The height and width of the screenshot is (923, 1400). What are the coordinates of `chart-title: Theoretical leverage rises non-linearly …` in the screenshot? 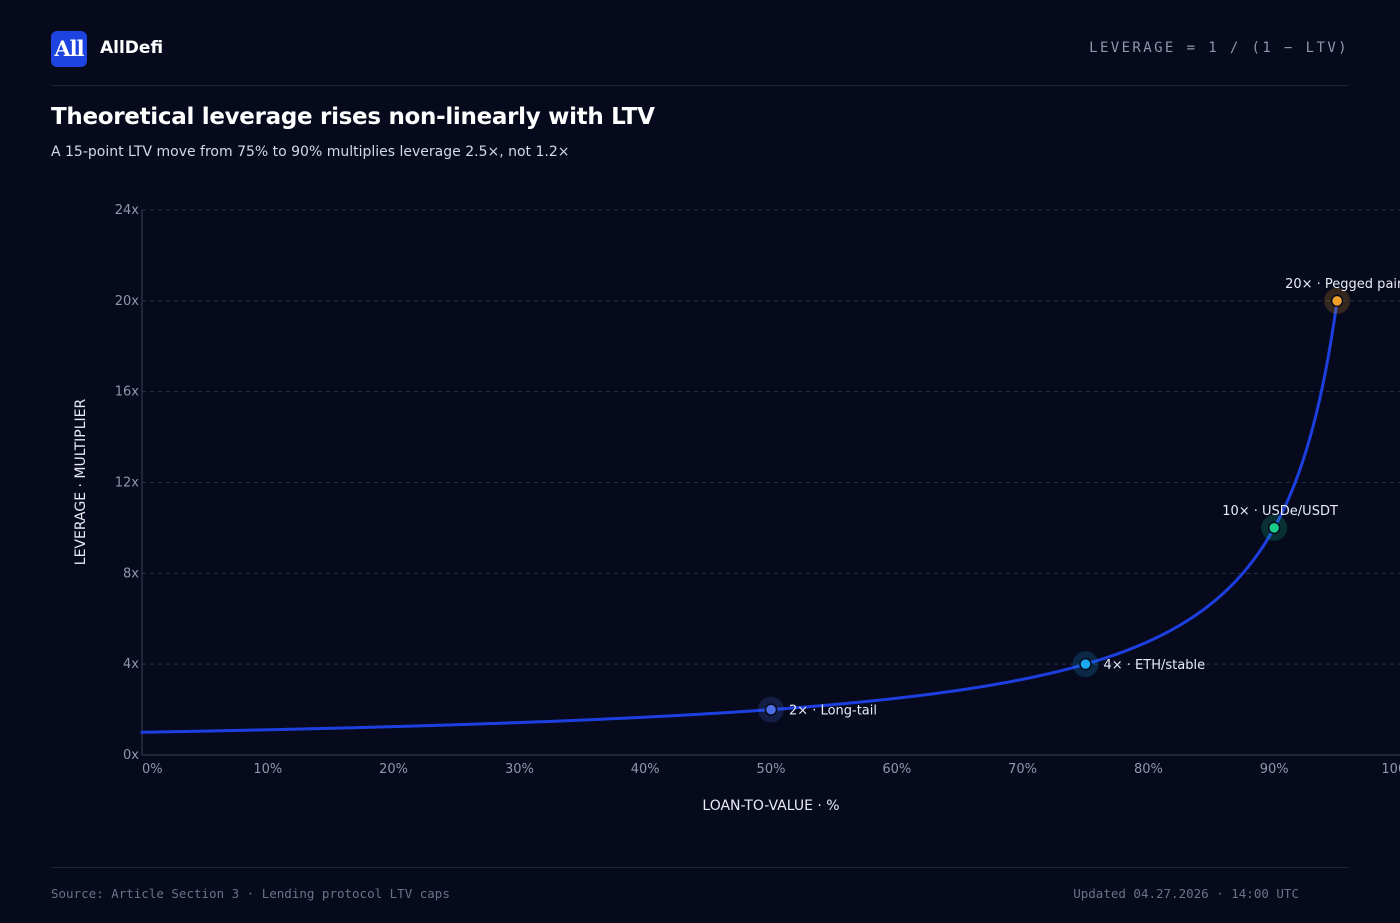 It's located at (353, 117).